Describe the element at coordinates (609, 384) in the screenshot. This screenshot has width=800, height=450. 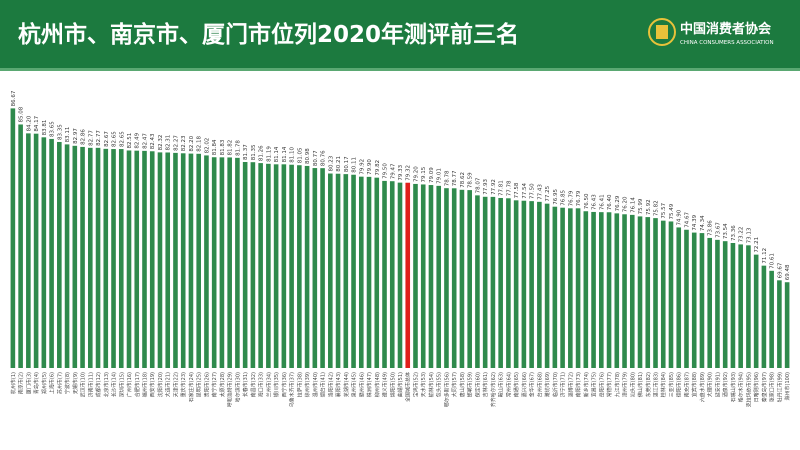
I see `x-tick-label: 常德市(77)` at that location.